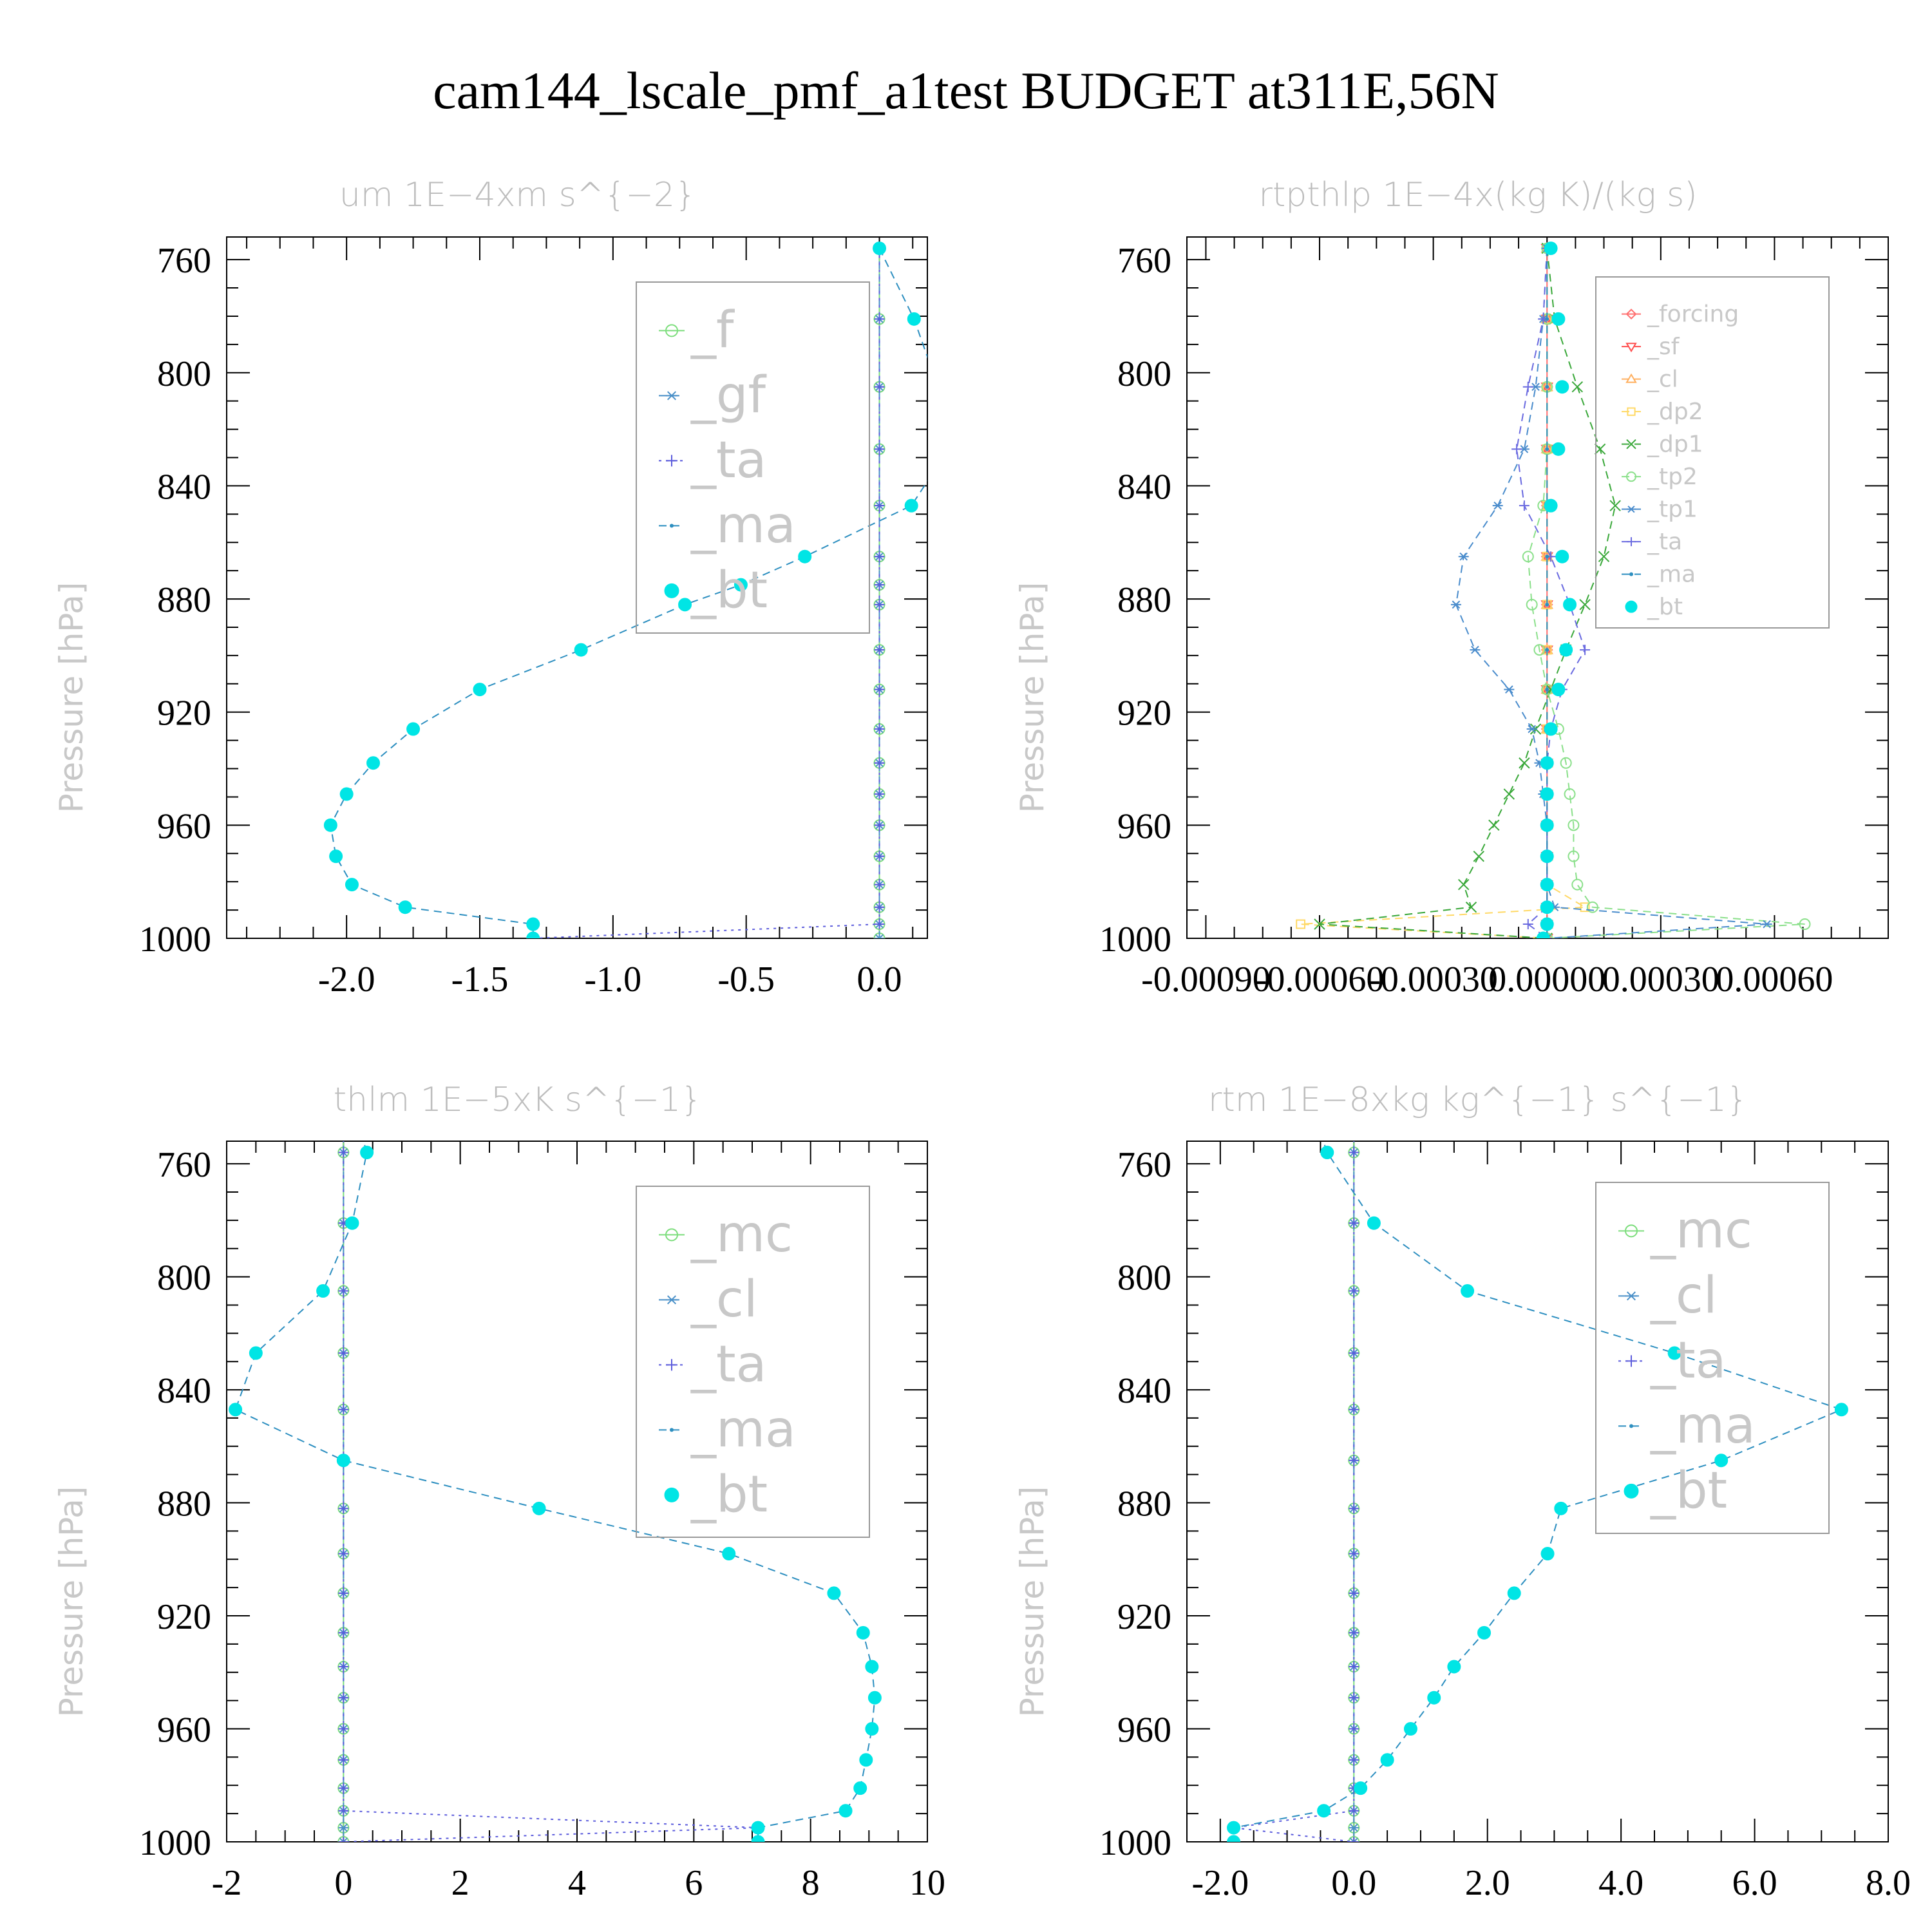 Image resolution: width=1932 pixels, height=1932 pixels. I want to click on legend: _f _gf _ta _ma _bt, so click(753, 458).